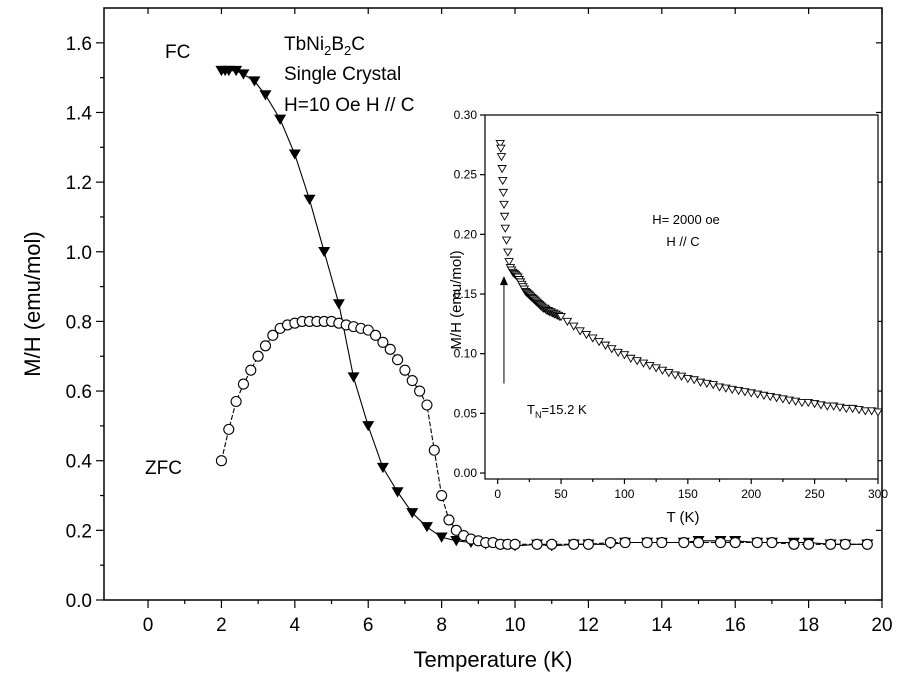  Describe the element at coordinates (561, 494) in the screenshot. I see `inset-x-tick-label: 50` at that location.